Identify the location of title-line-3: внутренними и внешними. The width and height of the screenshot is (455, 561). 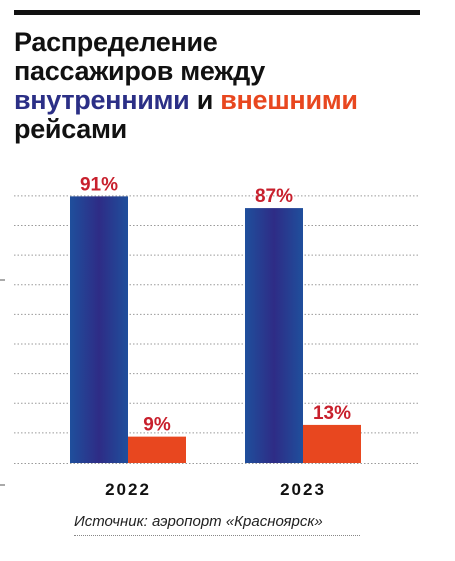
(224, 100).